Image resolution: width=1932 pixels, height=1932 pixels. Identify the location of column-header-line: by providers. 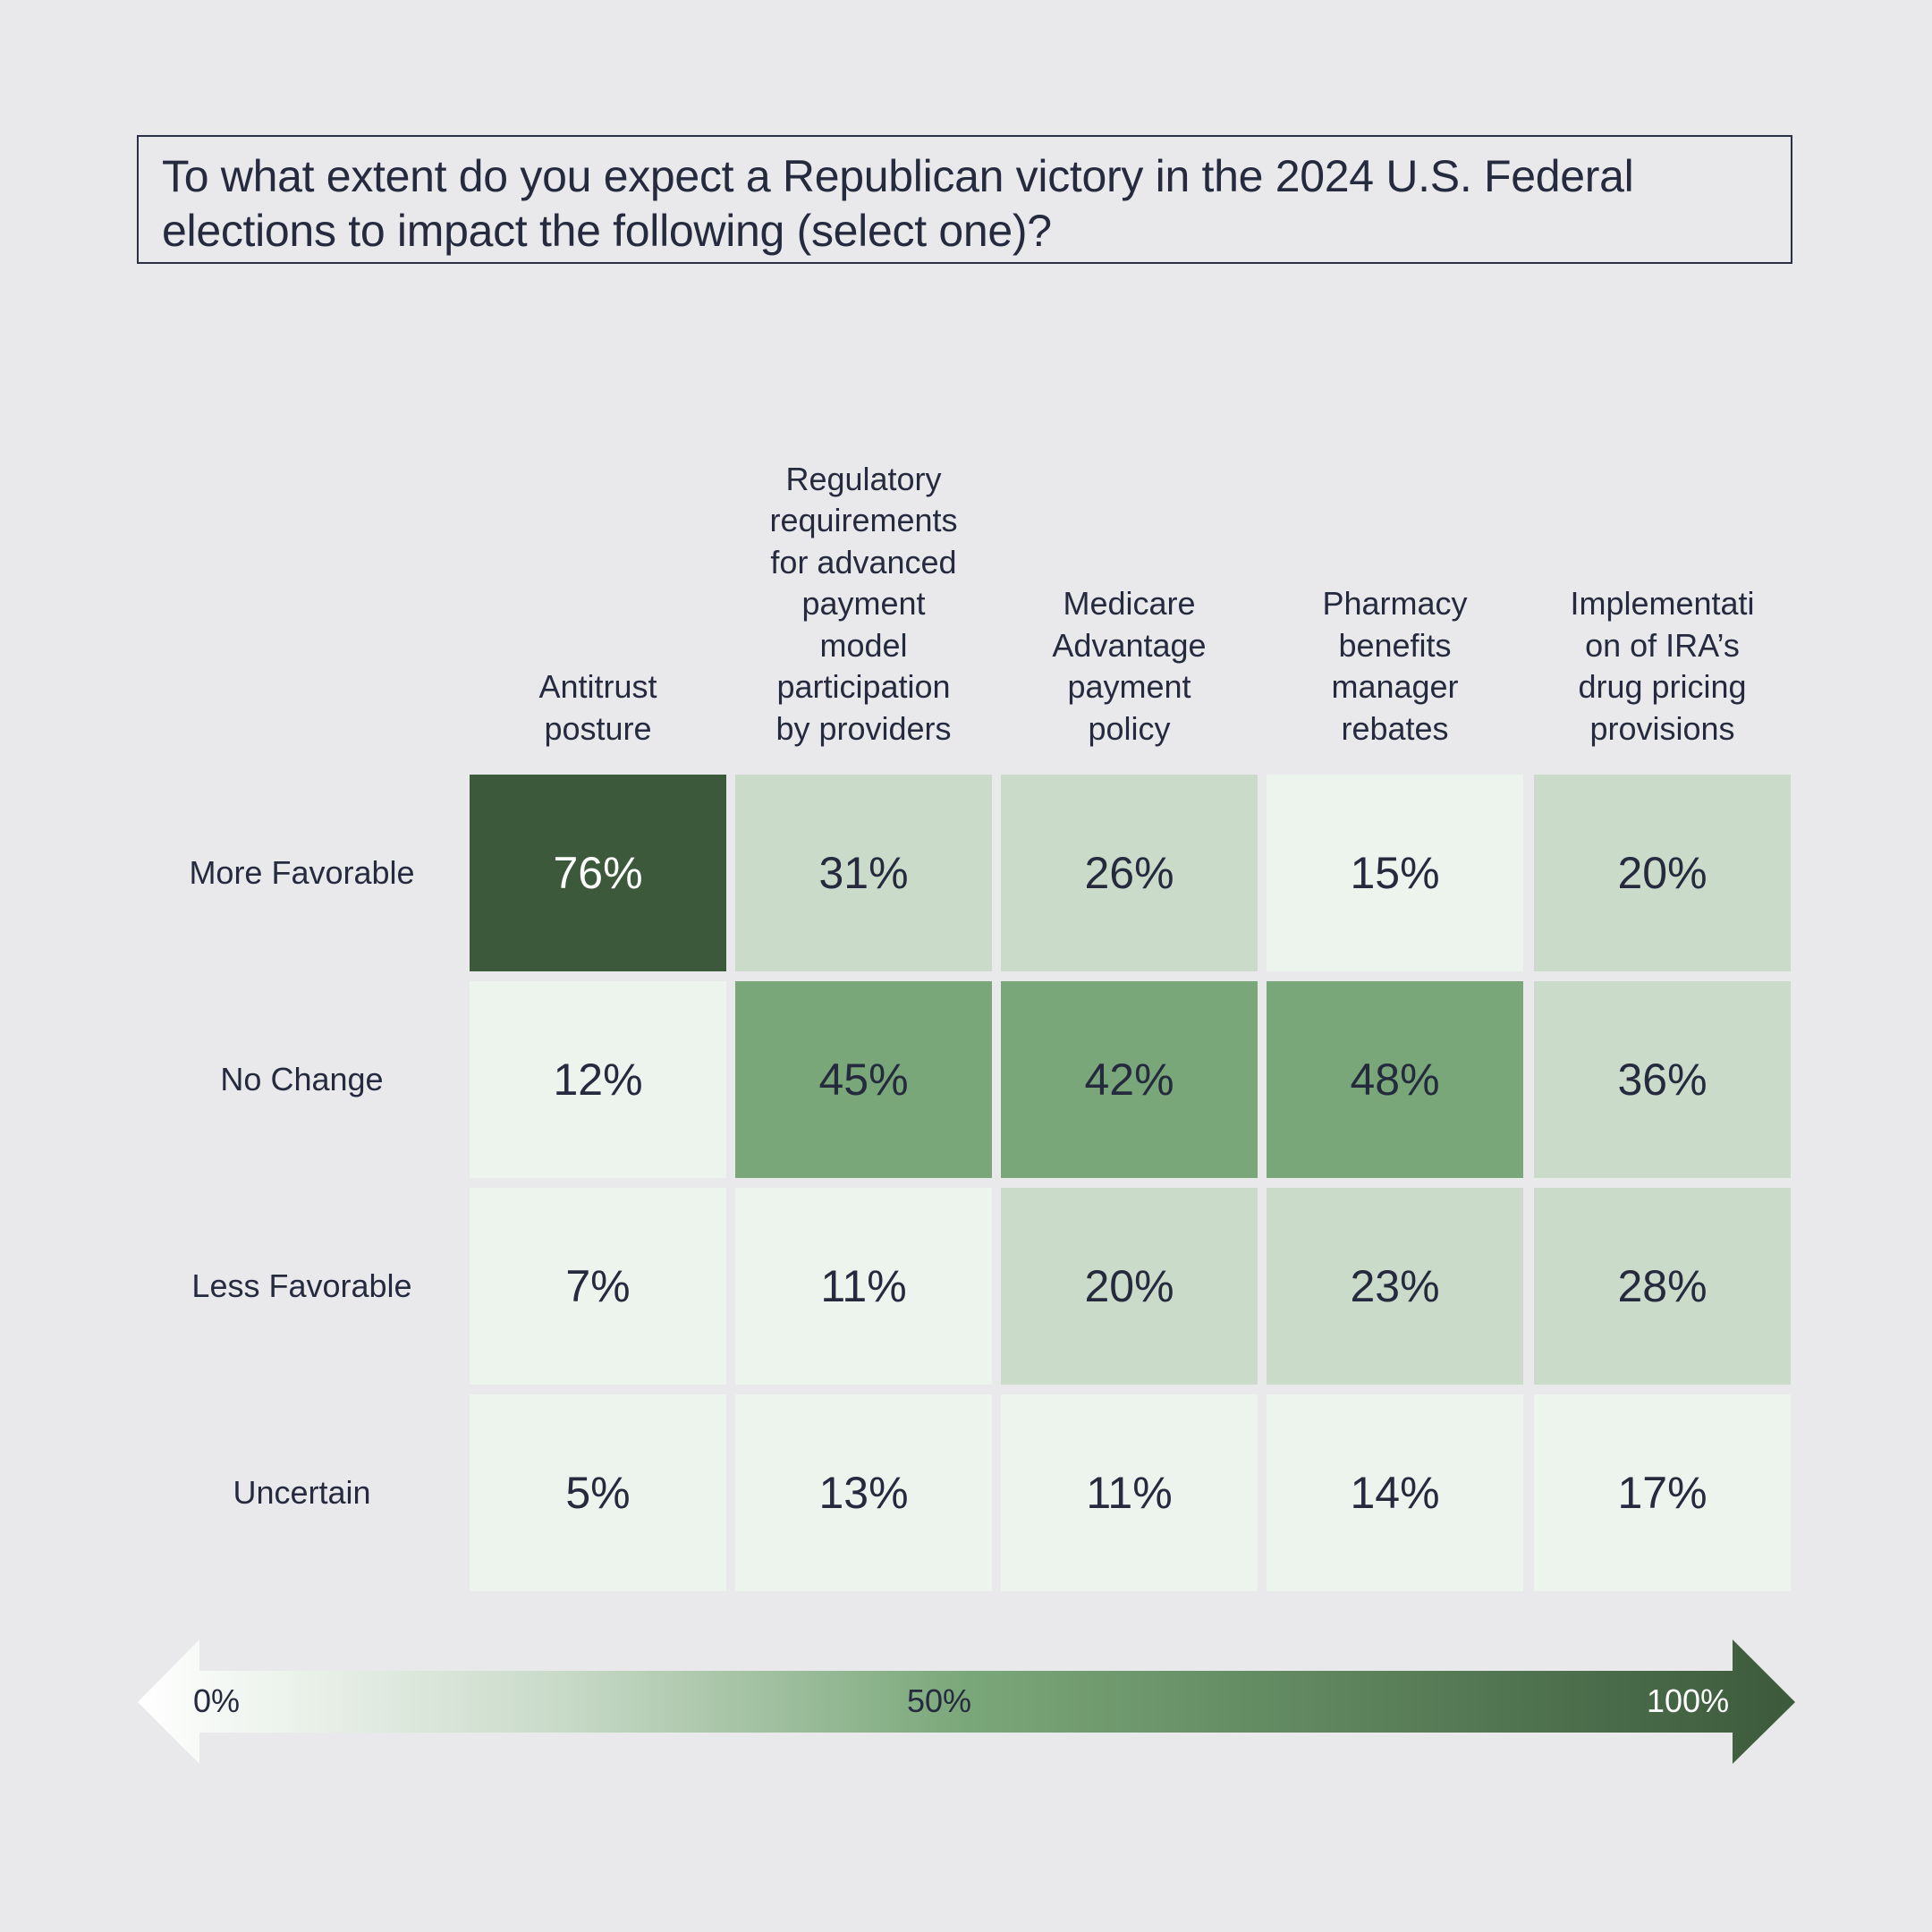
(863, 728).